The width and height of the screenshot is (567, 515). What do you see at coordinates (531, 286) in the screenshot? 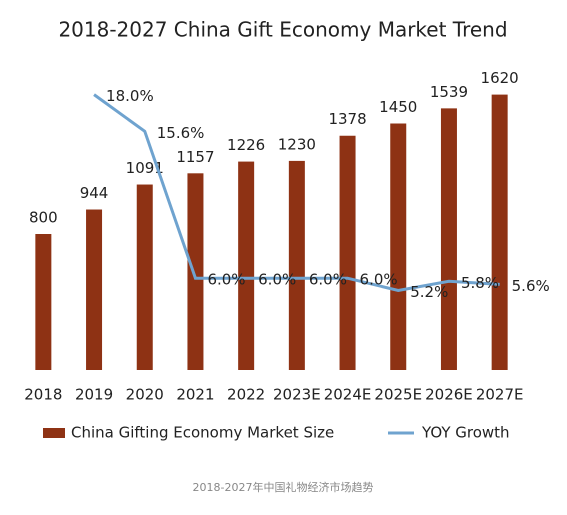
I see `line-value-label: 5.6%` at bounding box center [531, 286].